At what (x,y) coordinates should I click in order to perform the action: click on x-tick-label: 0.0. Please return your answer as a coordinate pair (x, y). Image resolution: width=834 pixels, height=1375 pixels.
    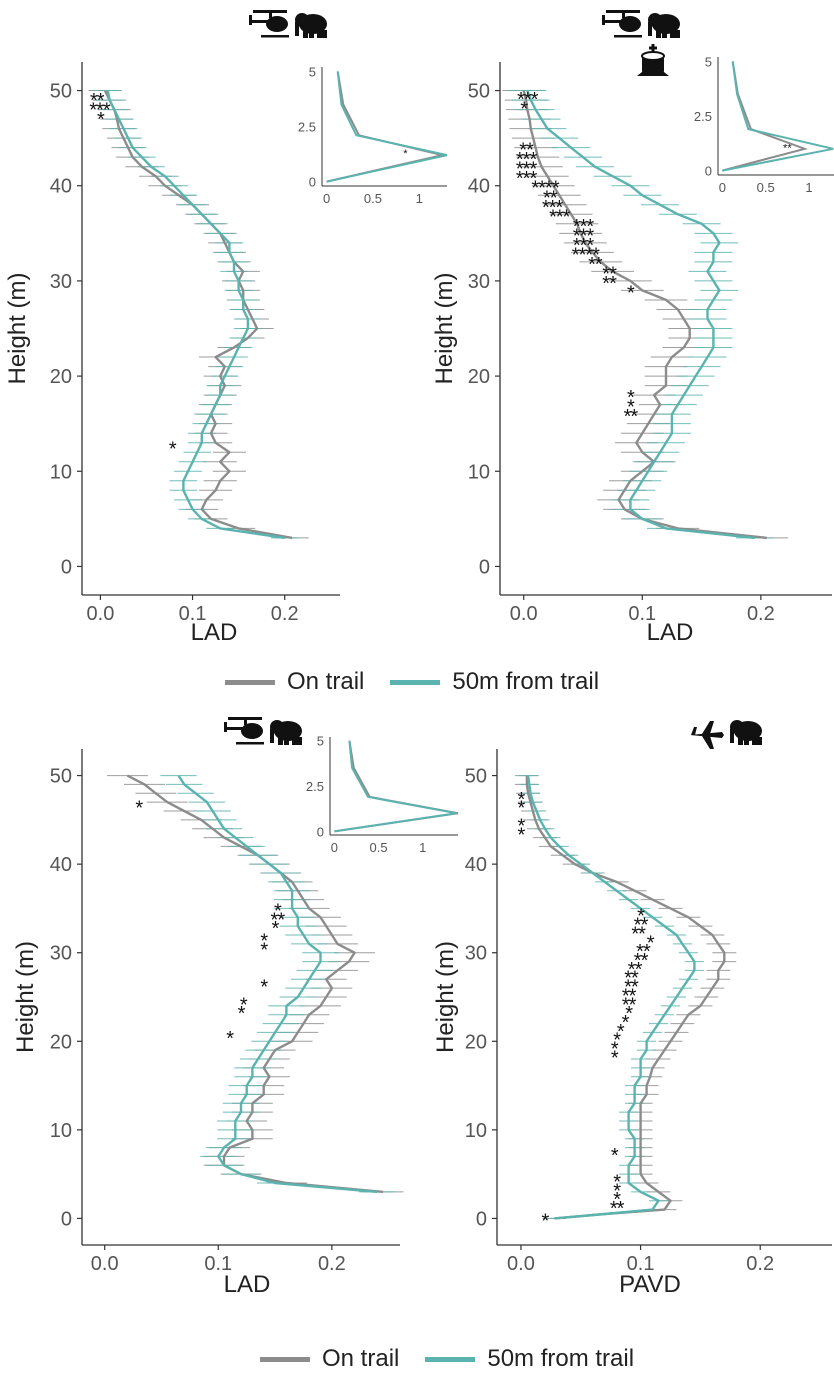
    Looking at the image, I should click on (524, 614).